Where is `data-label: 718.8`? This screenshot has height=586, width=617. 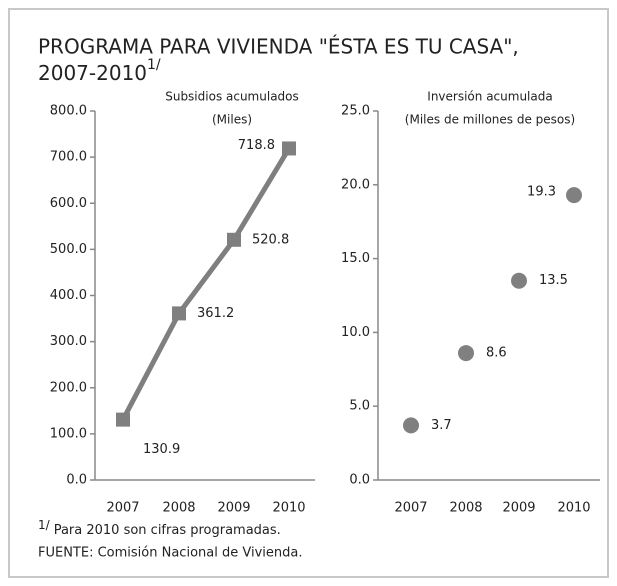 data-label: 718.8 is located at coordinates (256, 145).